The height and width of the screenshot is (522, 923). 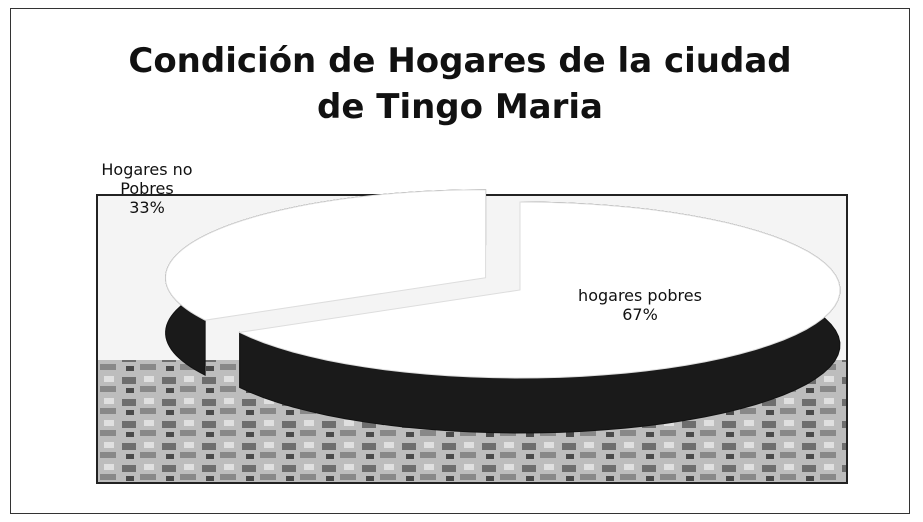 I want to click on value-label: 33%, so click(x=147, y=207).